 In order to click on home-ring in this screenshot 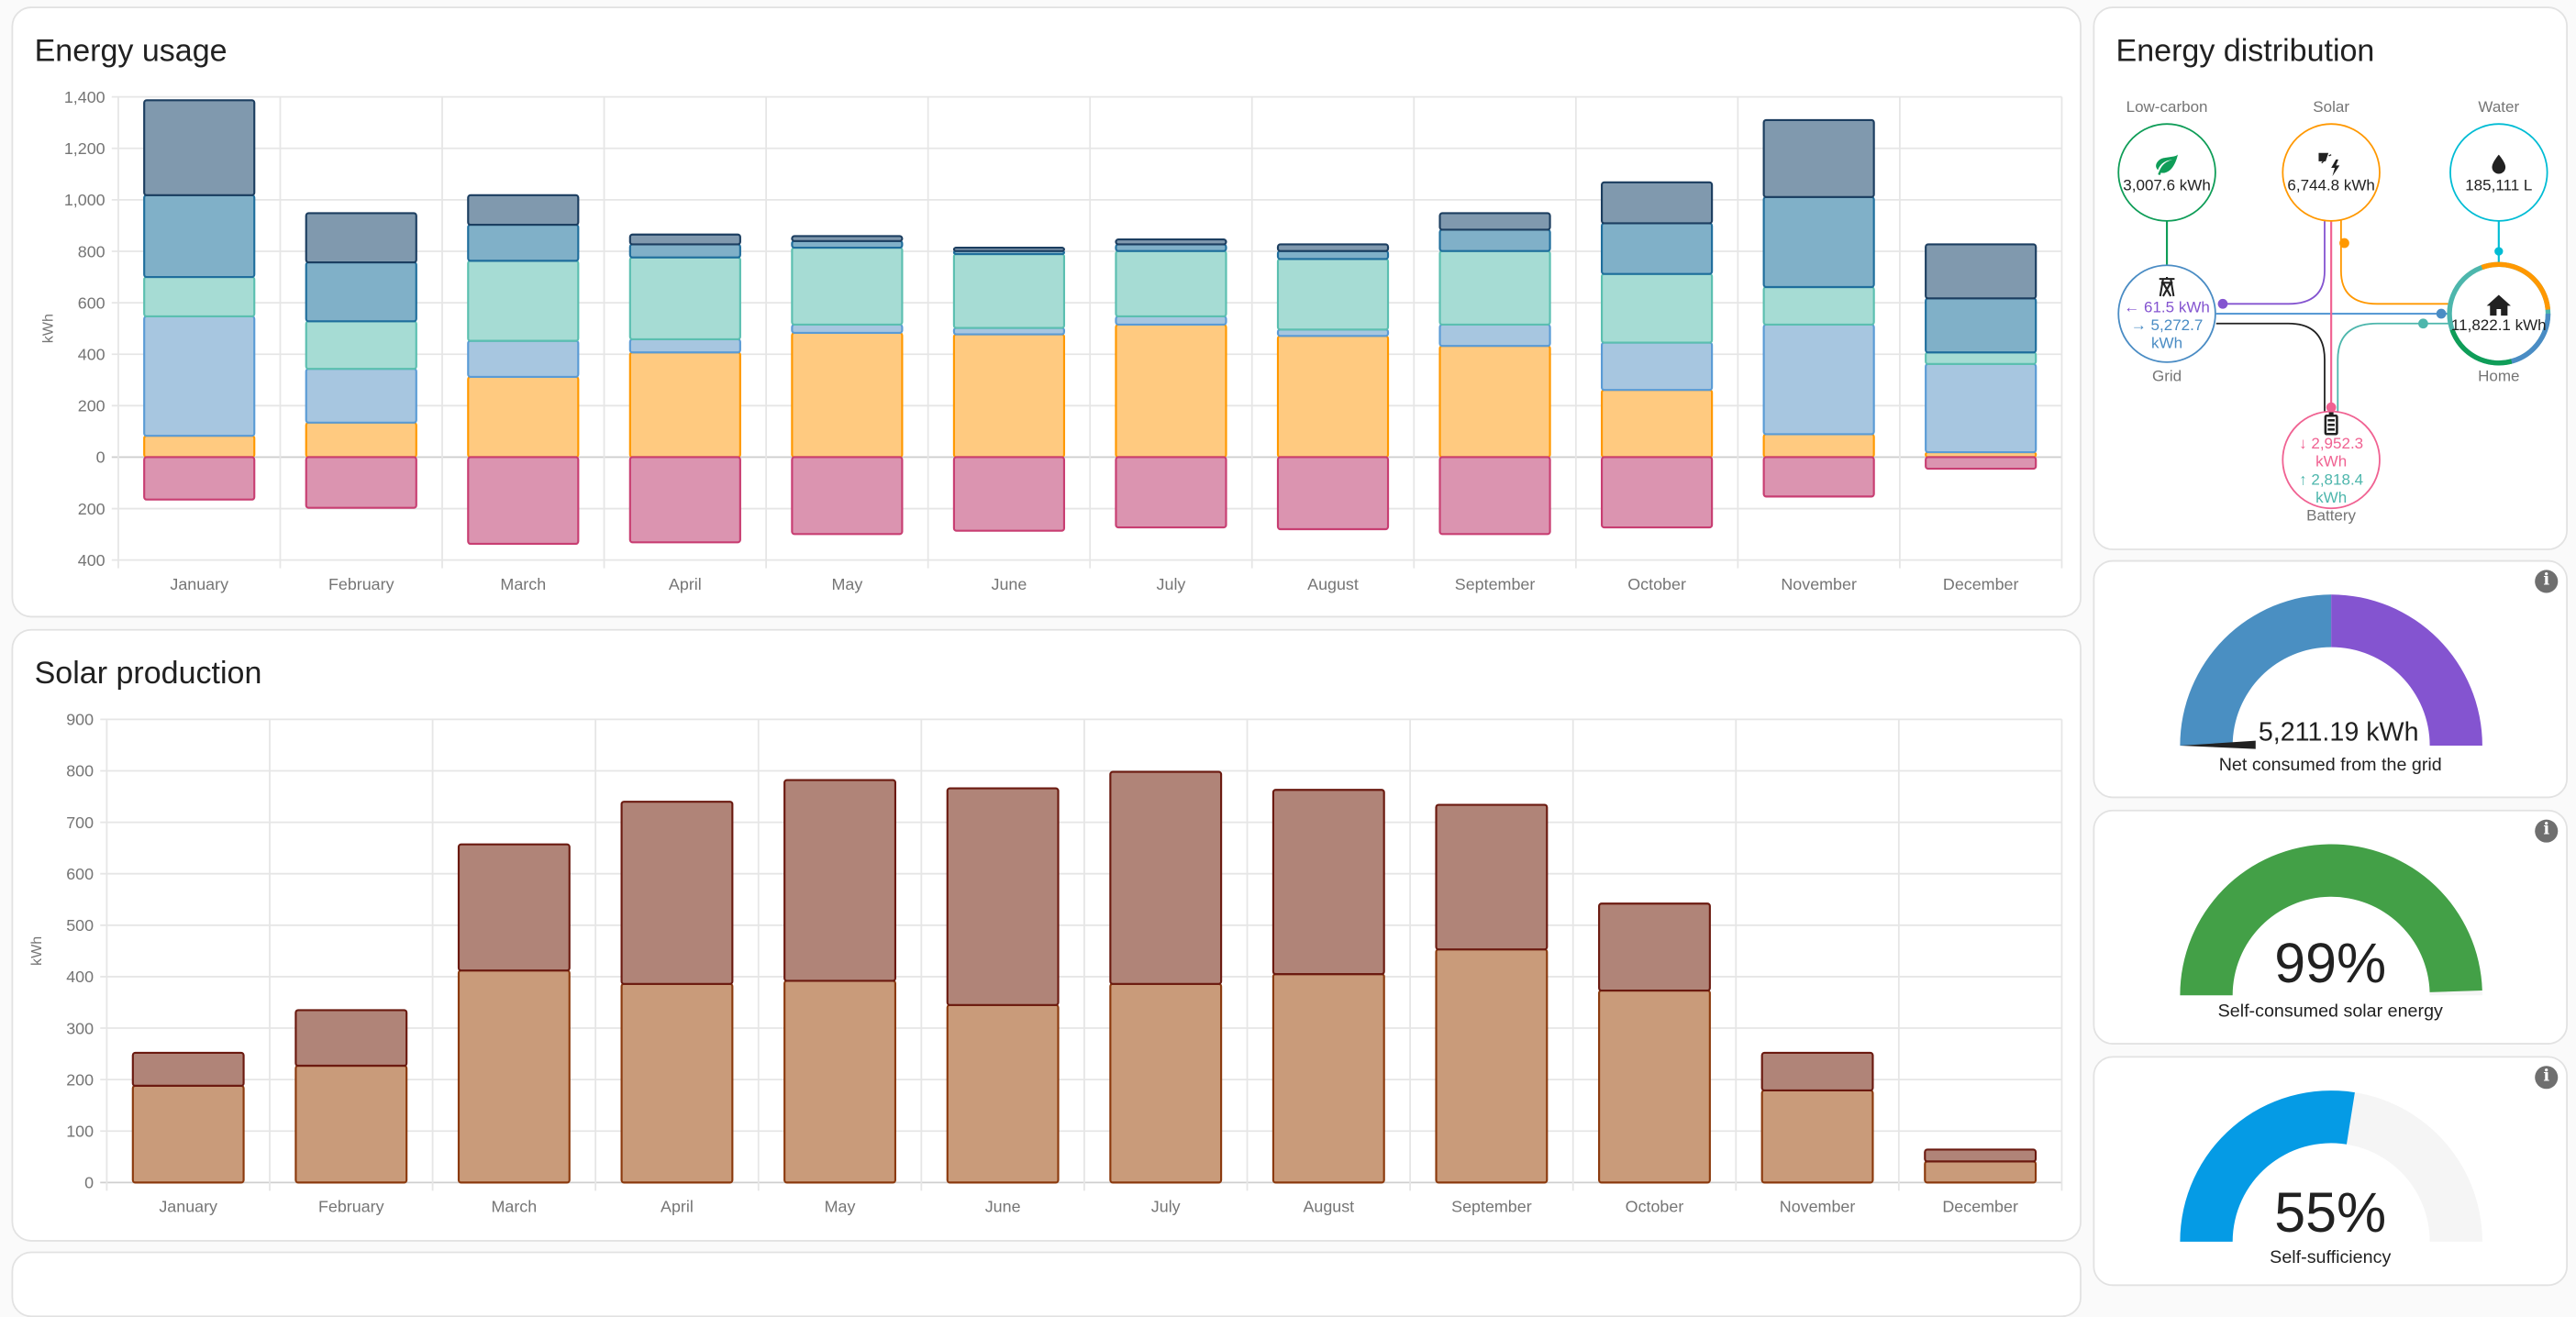, I will do `click(2499, 314)`.